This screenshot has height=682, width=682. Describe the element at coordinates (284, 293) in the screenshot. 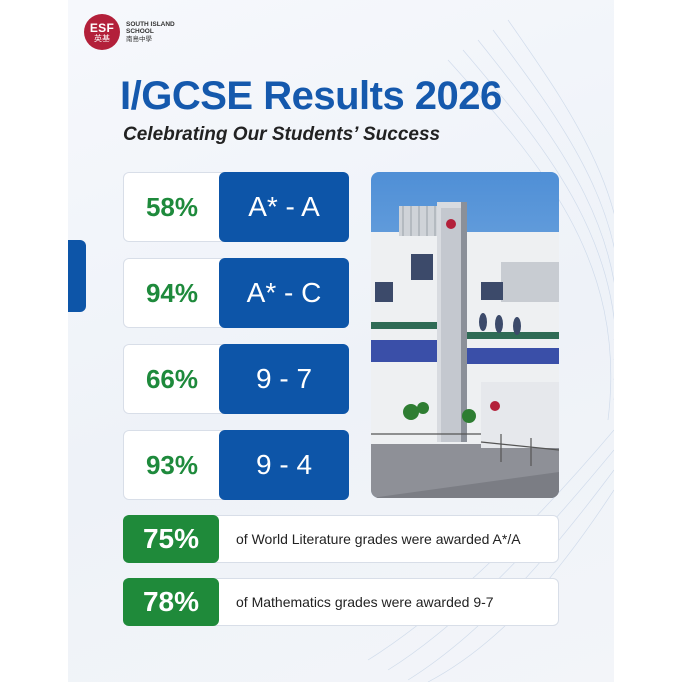

I see `stat-grade-range: A* - C` at that location.